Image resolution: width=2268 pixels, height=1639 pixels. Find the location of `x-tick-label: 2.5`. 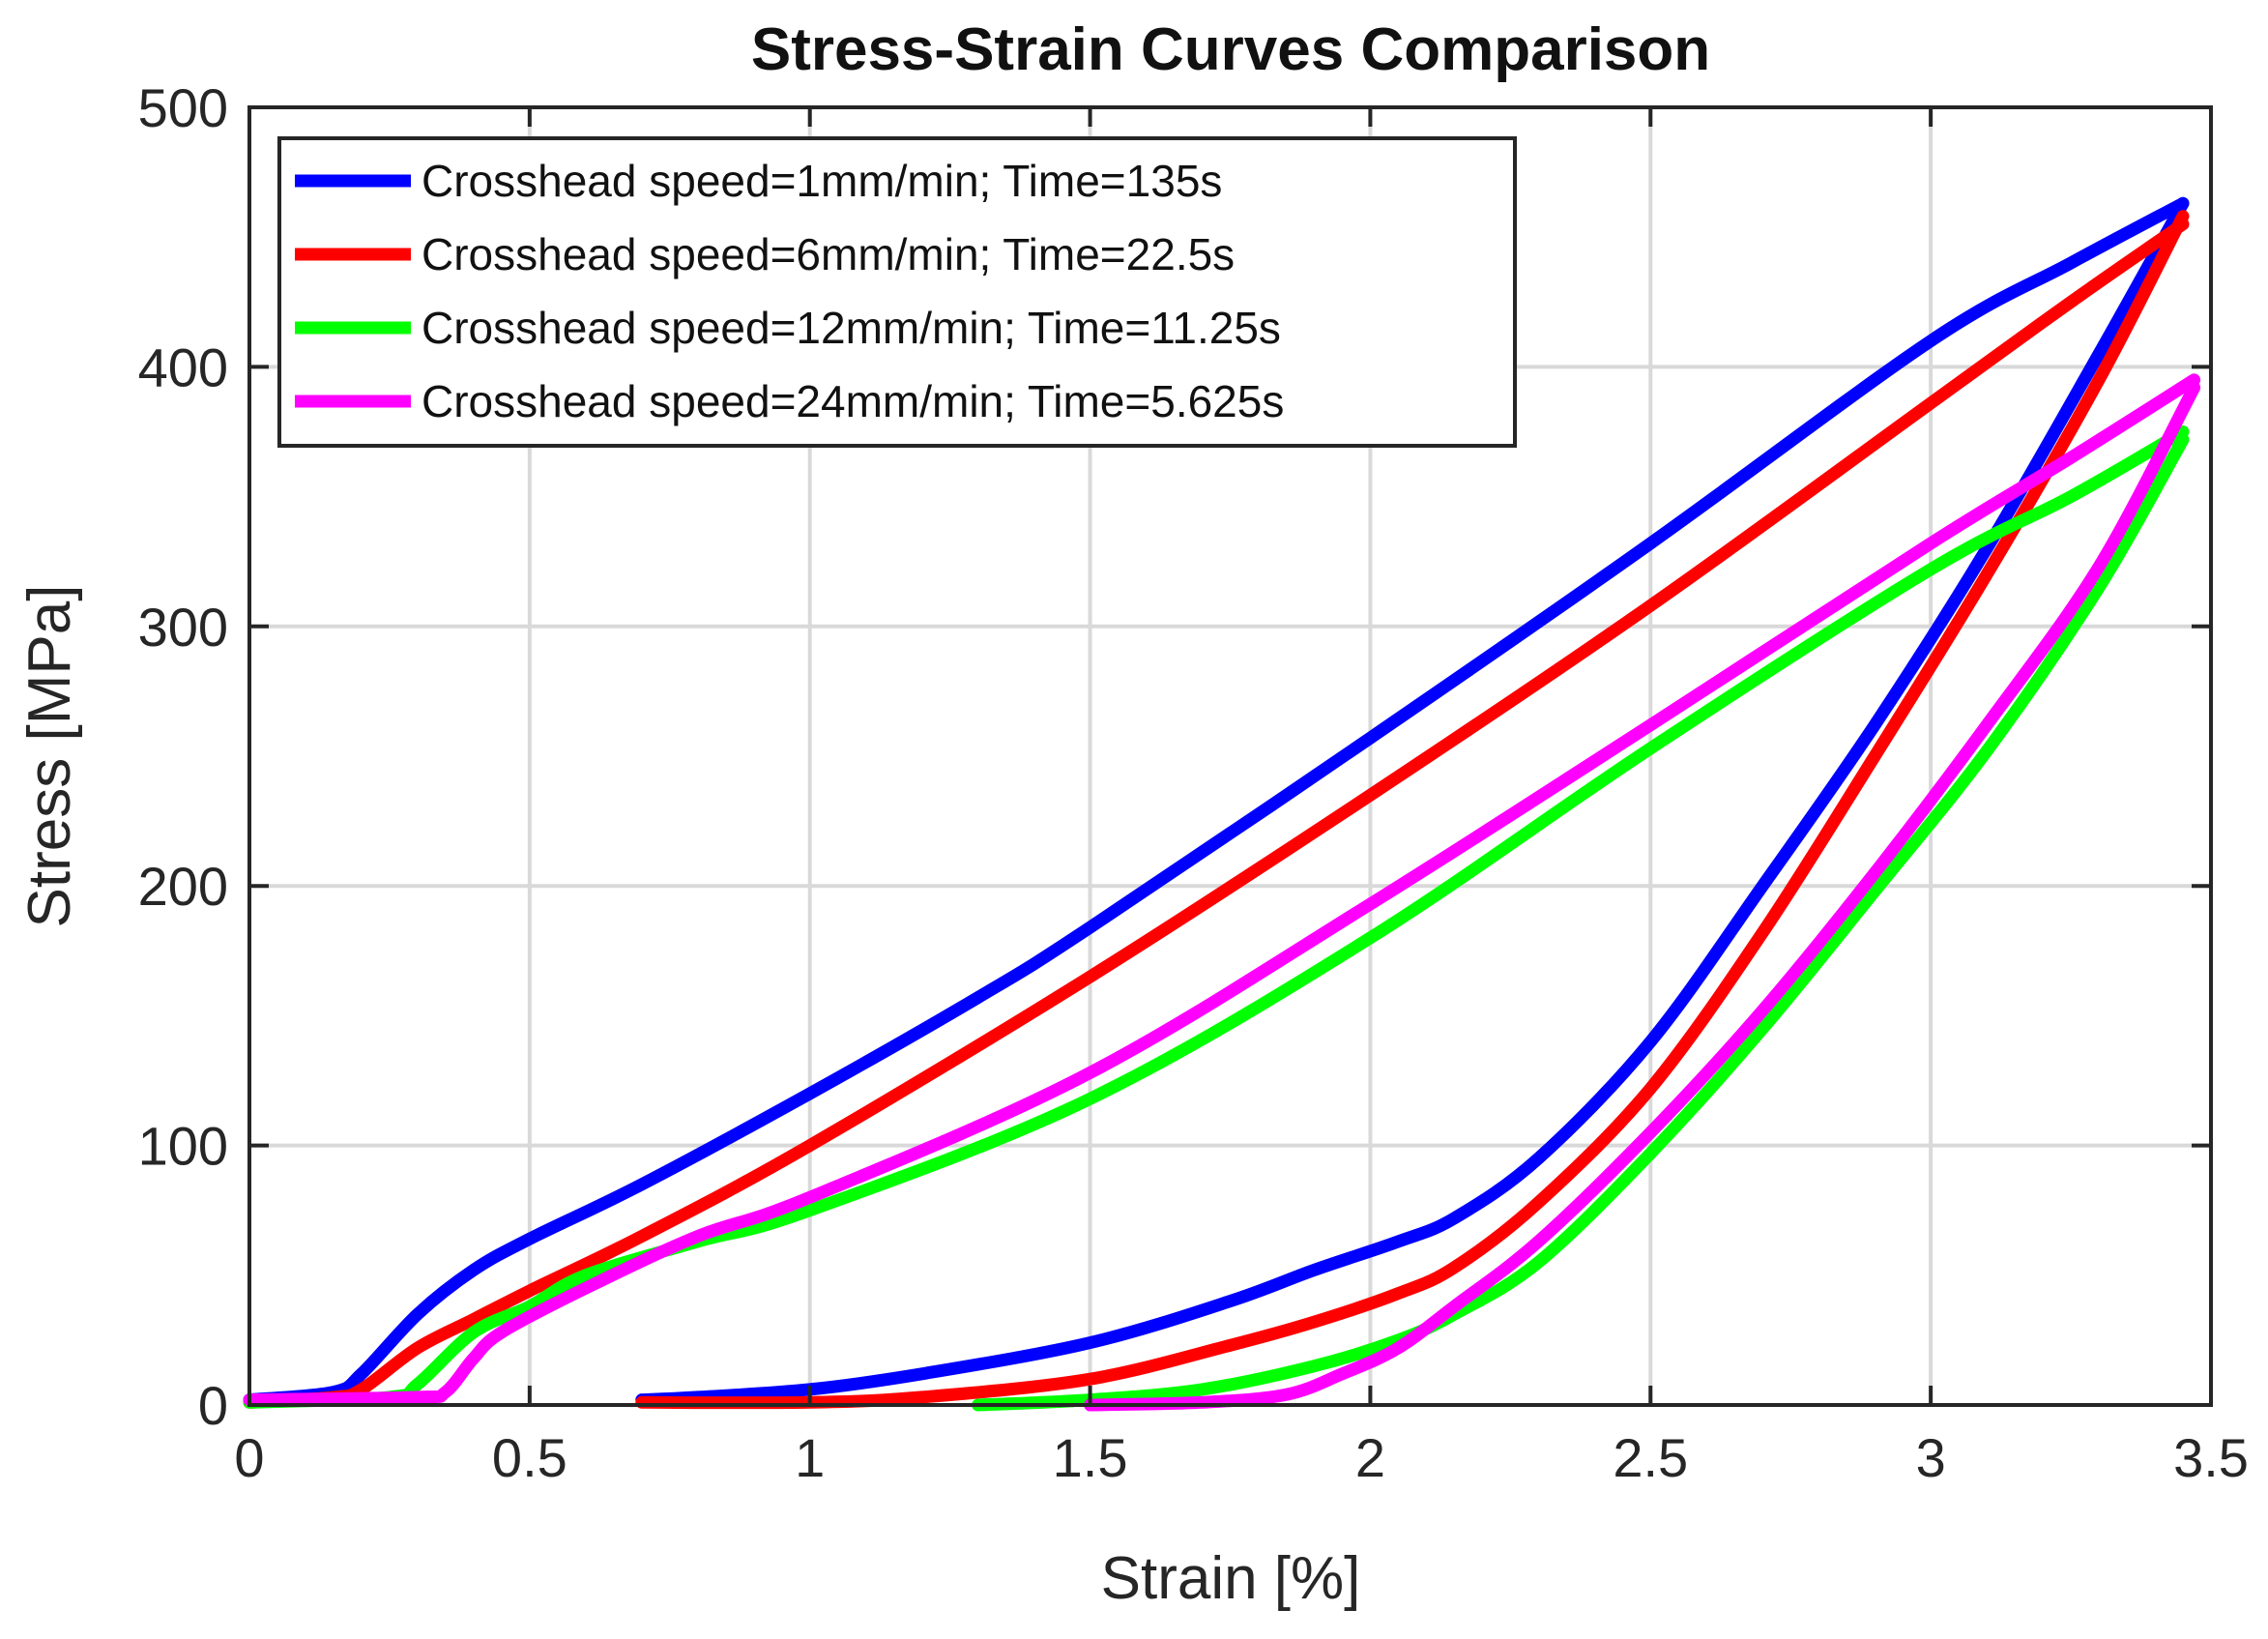

x-tick-label: 2.5 is located at coordinates (1650, 1457).